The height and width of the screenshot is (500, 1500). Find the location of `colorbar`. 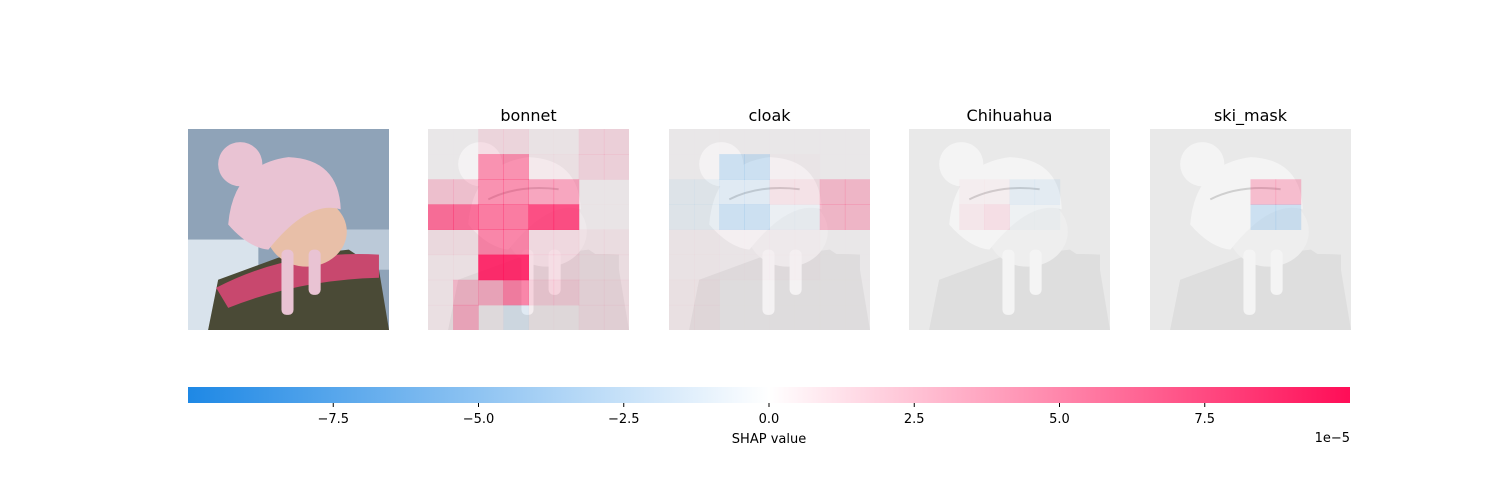

colorbar is located at coordinates (769, 395).